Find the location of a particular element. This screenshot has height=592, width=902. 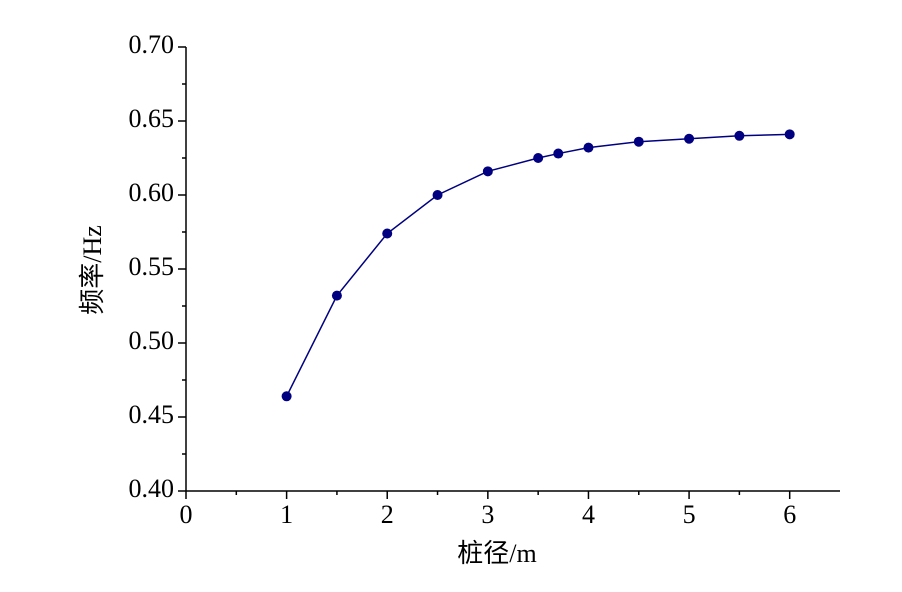

y-tick-label: 0.40 is located at coordinates (152, 488).